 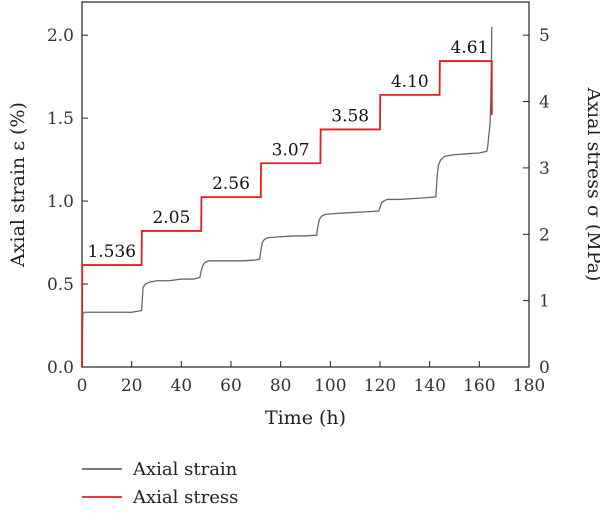 I want to click on y-right-tick-label: 2, so click(x=544, y=235).